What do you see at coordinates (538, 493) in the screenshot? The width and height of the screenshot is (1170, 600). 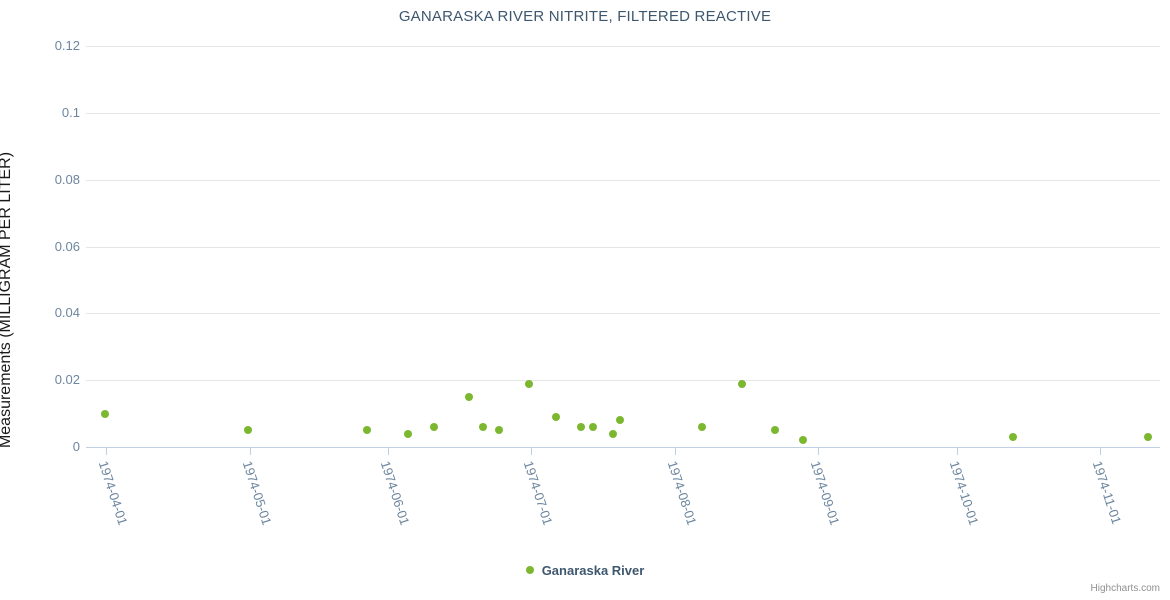 I see `x-tick-label: 1974-07-01` at bounding box center [538, 493].